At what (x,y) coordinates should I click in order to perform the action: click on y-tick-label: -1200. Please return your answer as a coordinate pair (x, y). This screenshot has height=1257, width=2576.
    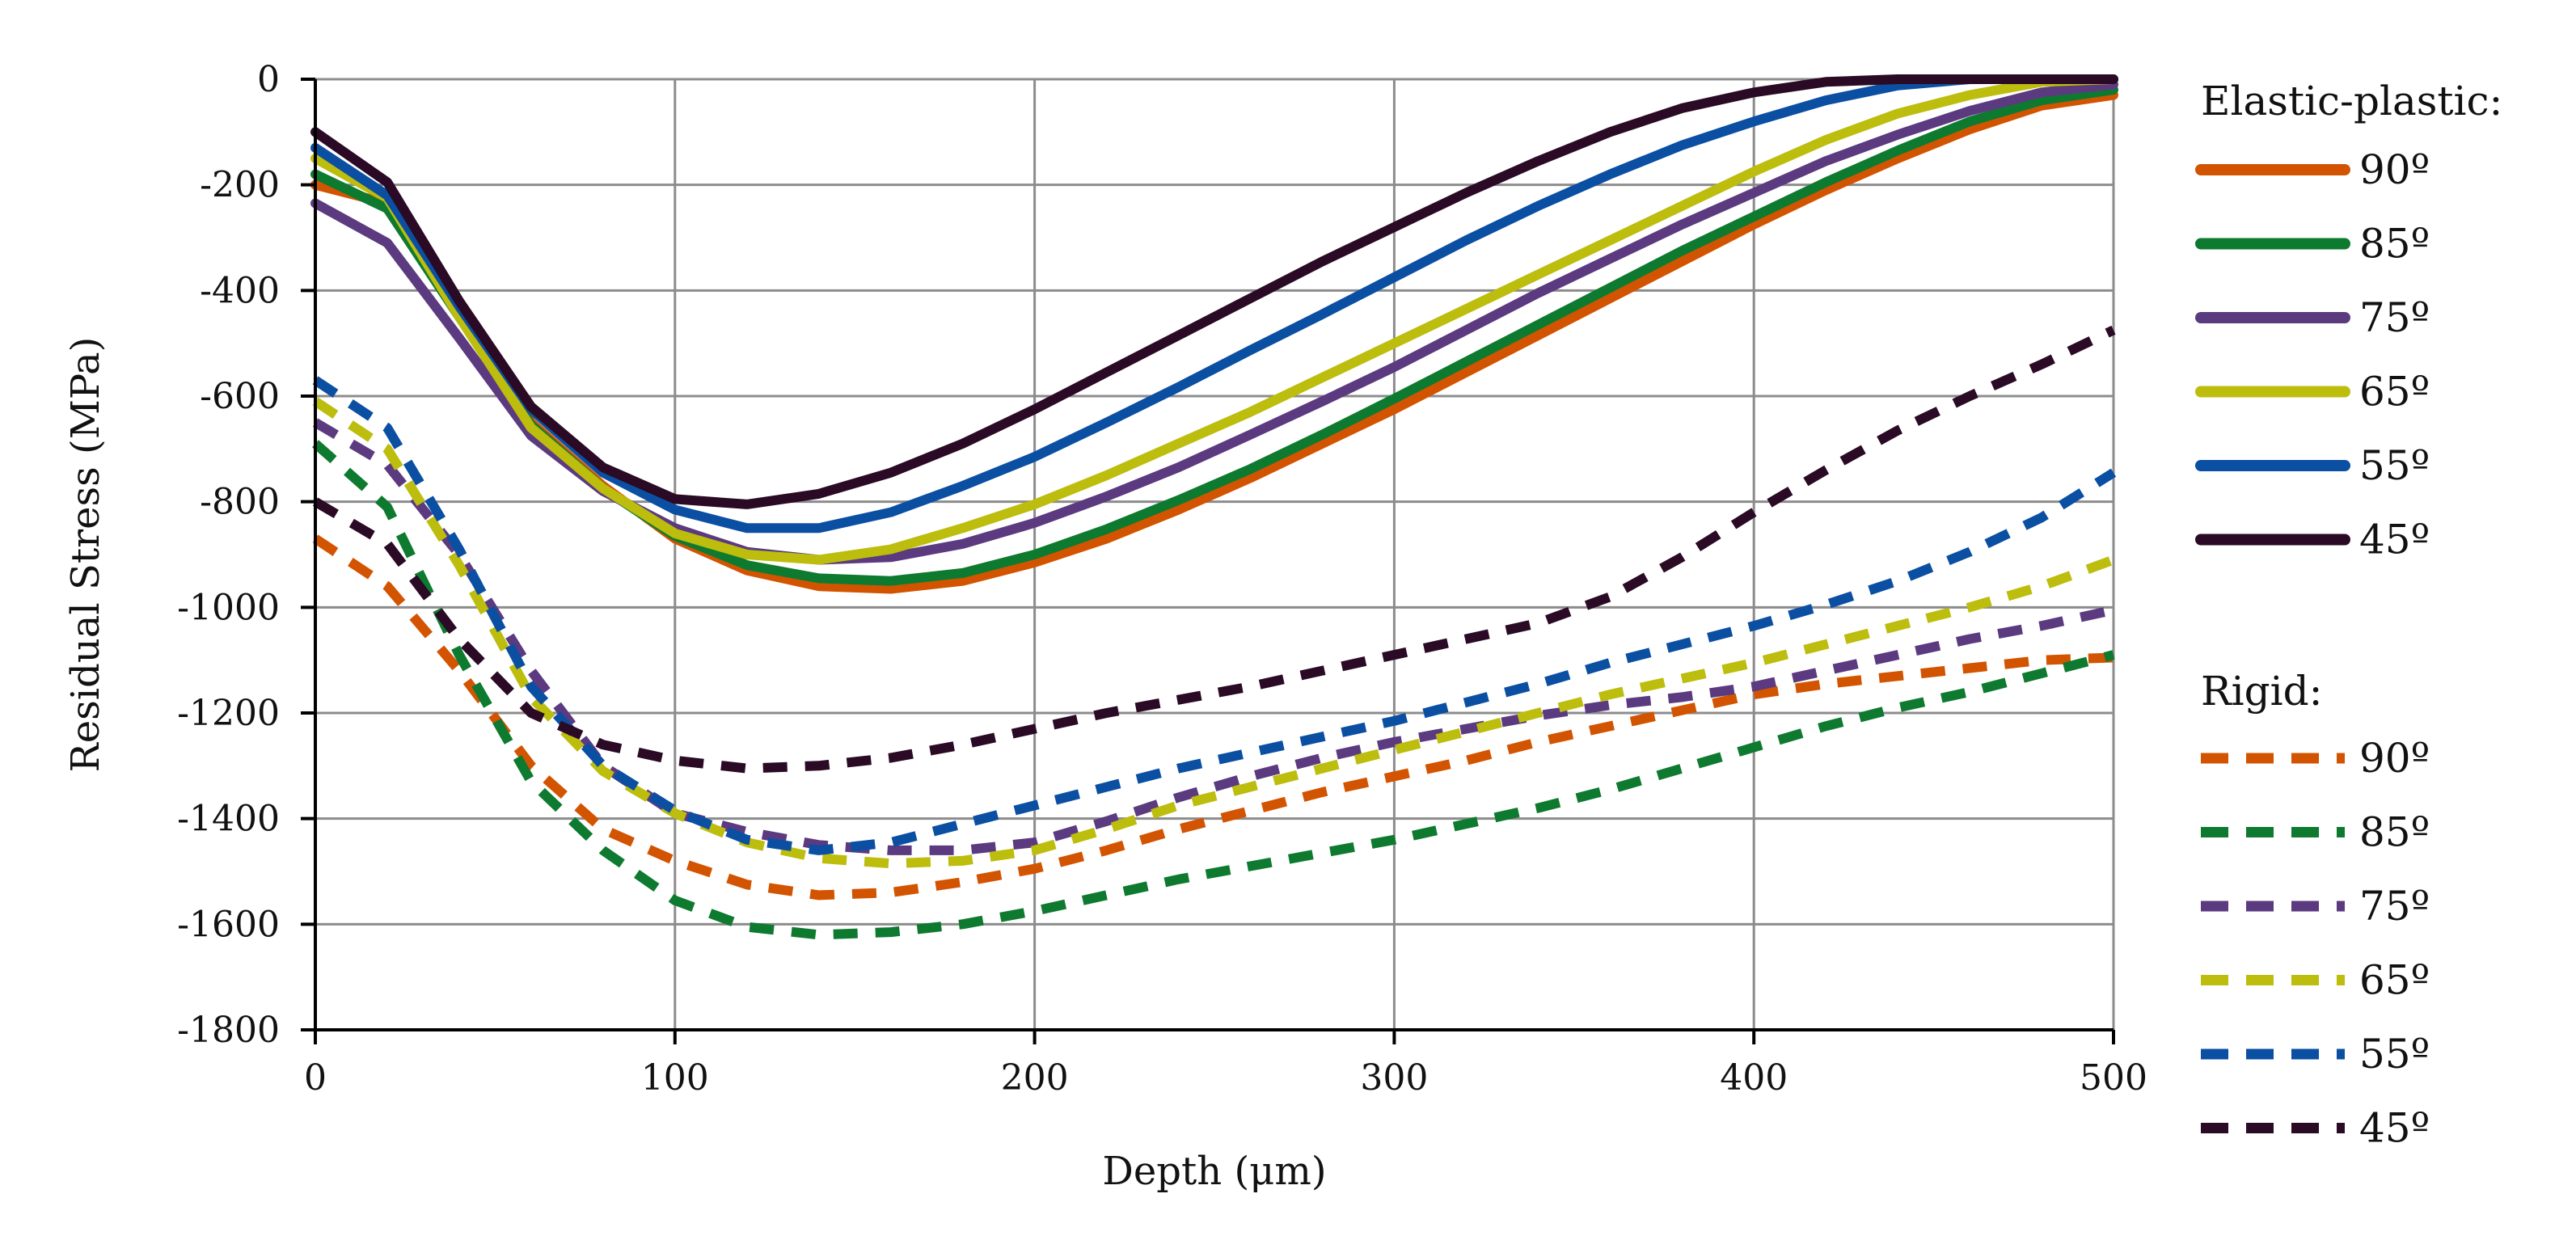
    Looking at the image, I should click on (228, 714).